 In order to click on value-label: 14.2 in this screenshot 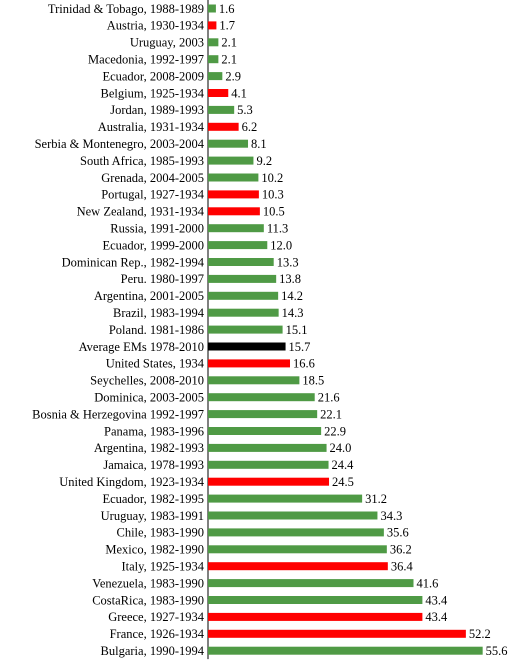, I will do `click(292, 296)`.